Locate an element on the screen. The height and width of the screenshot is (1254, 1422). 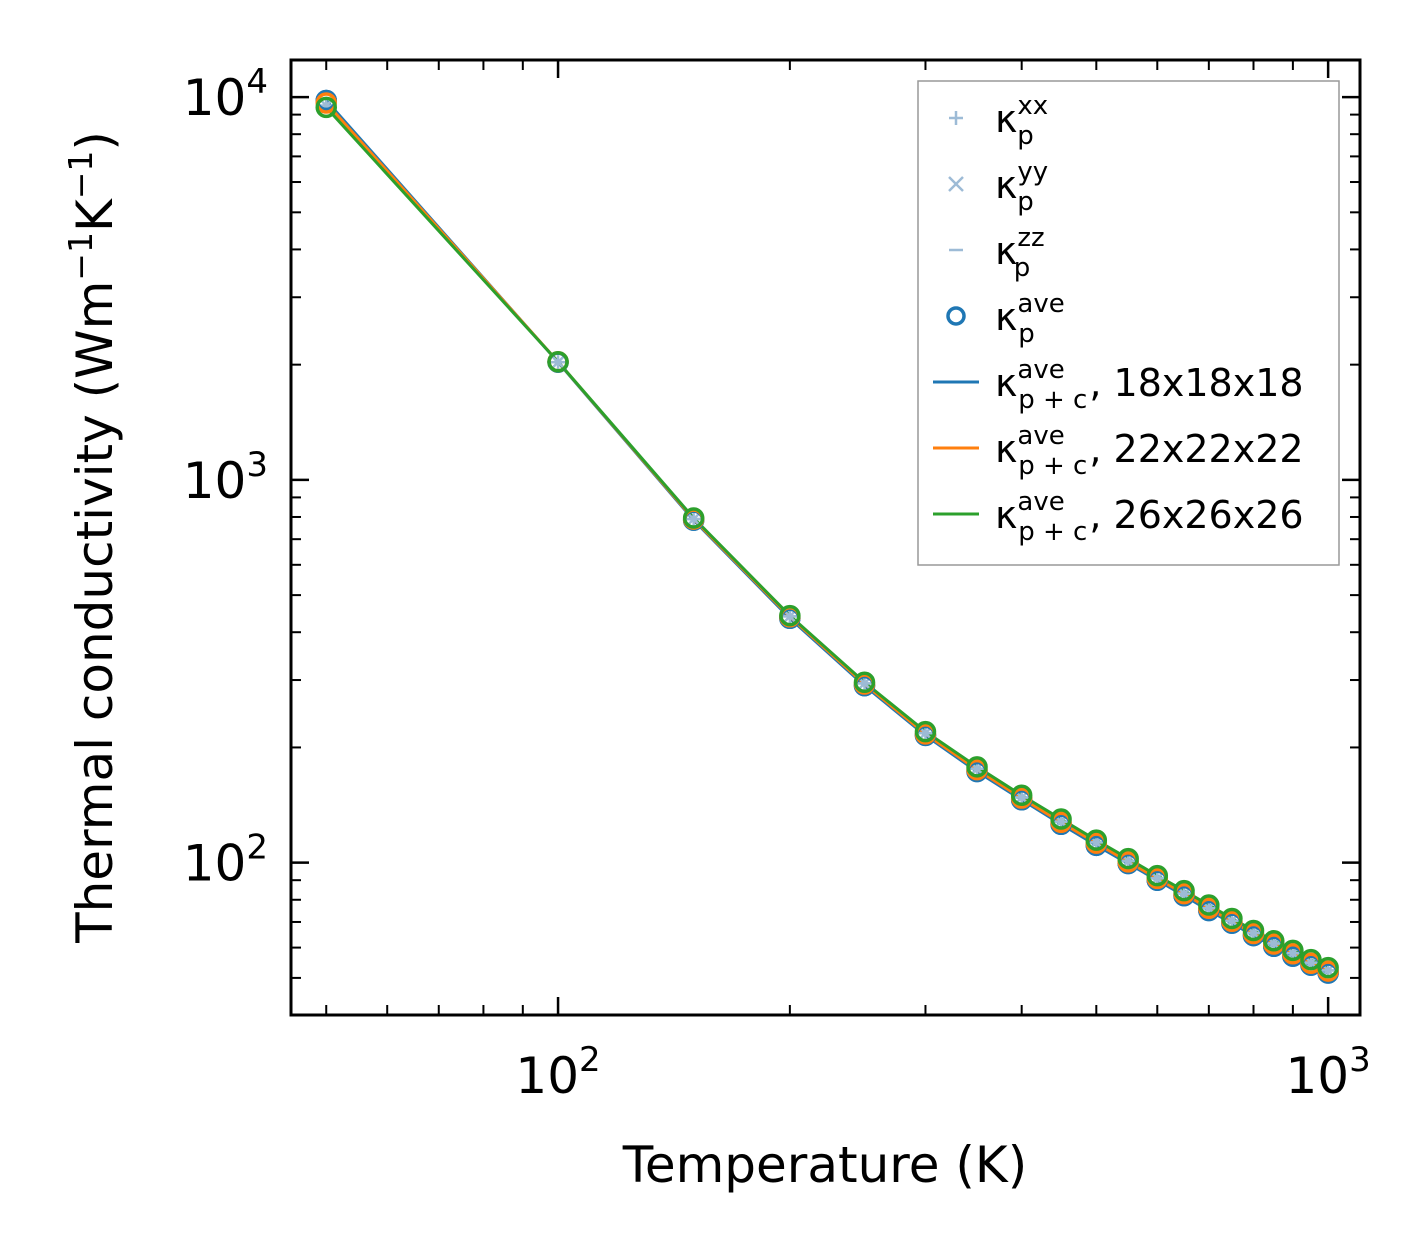
x-tick-label: 10³ is located at coordinates (1327, 1072).